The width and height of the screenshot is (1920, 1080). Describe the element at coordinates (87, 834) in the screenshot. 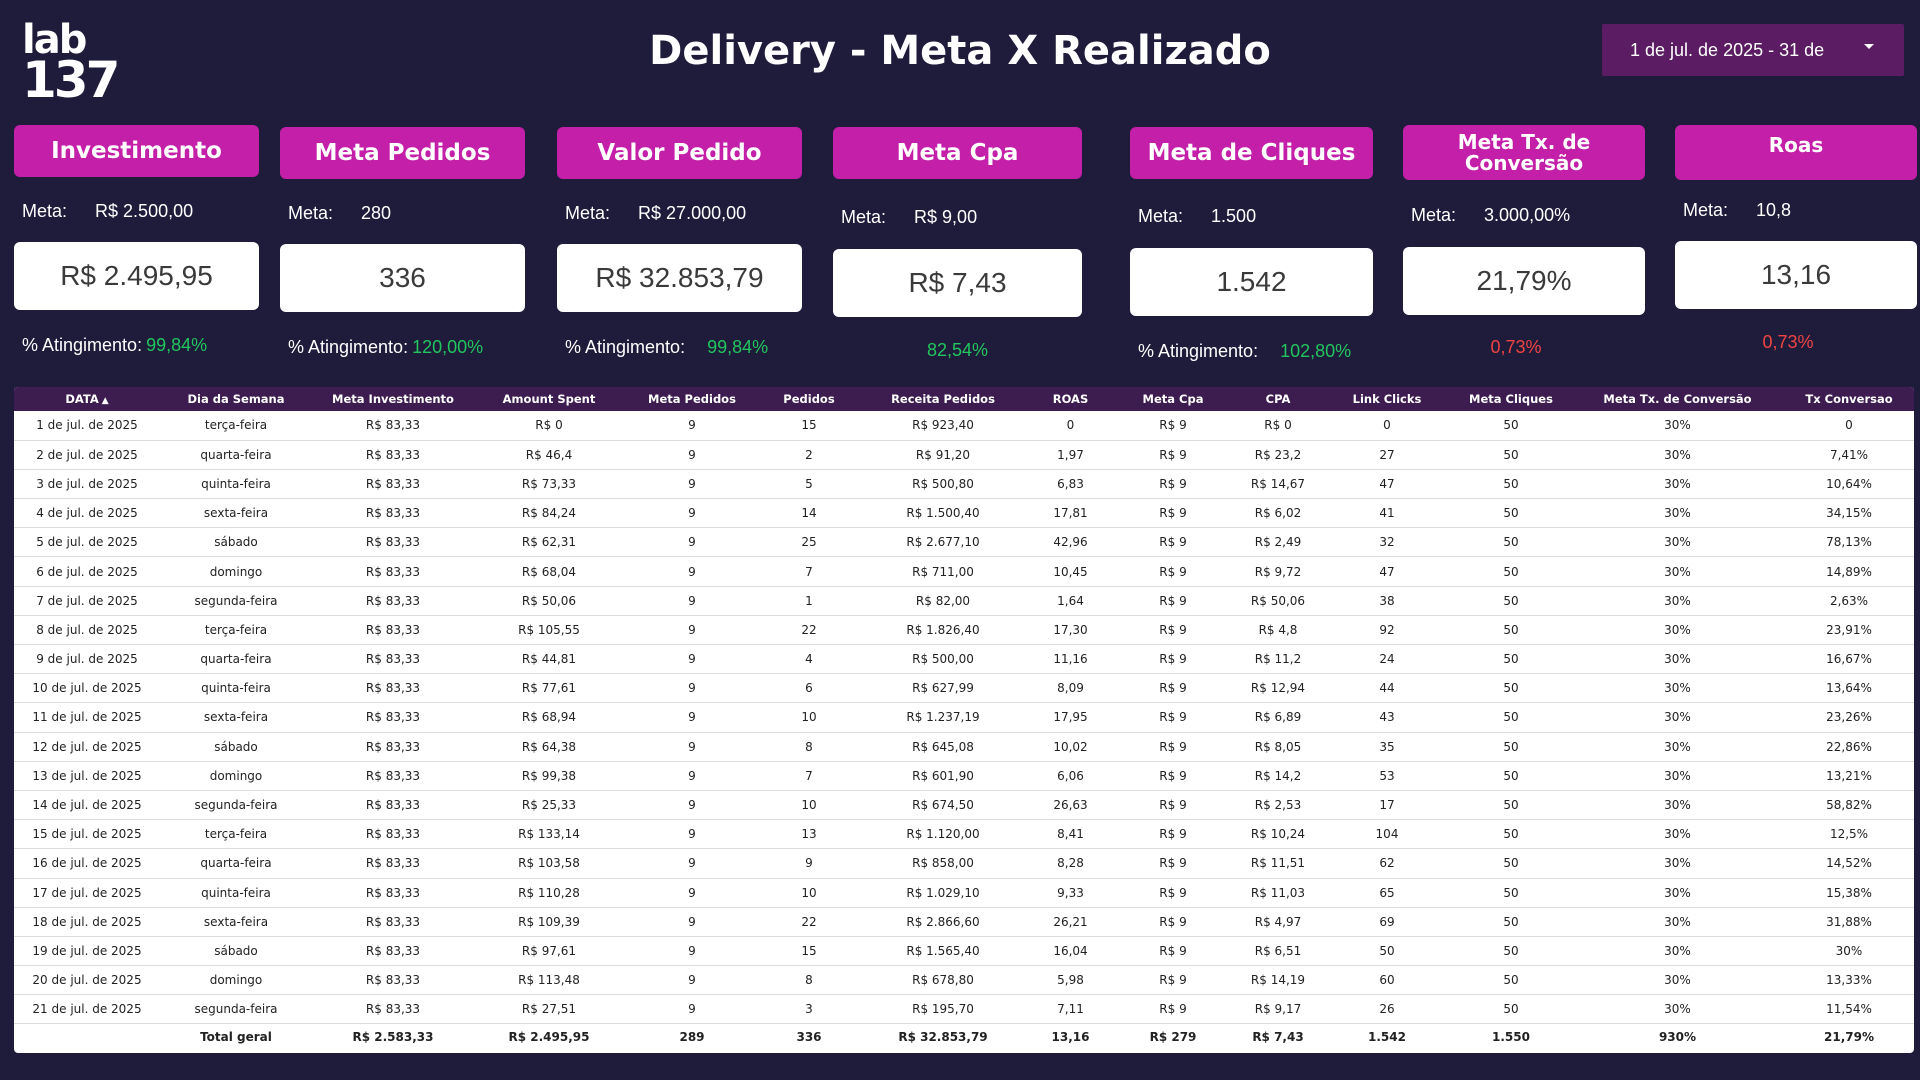

I see `table-cell: 15 de jul. de 2025` at that location.